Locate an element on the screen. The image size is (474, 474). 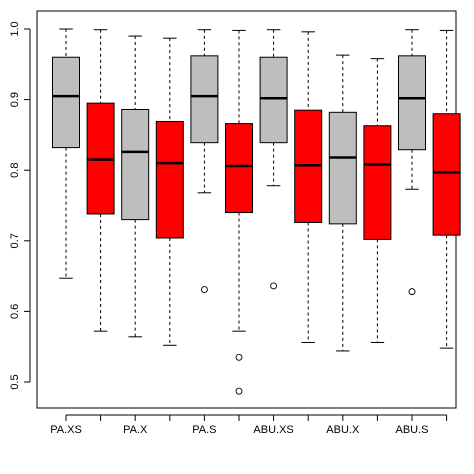
y-tick-label: 0.9 is located at coordinates (15, 99).